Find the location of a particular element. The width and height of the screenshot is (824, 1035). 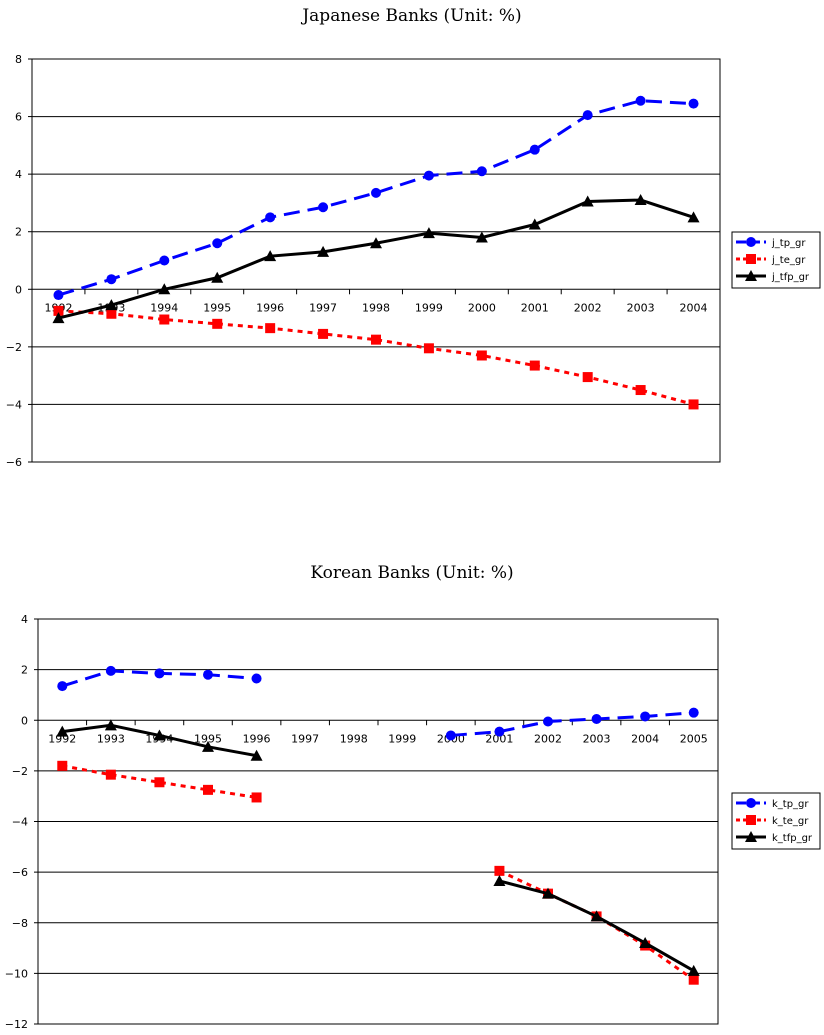

series-line-k_tfp_gr is located at coordinates (597, 926).